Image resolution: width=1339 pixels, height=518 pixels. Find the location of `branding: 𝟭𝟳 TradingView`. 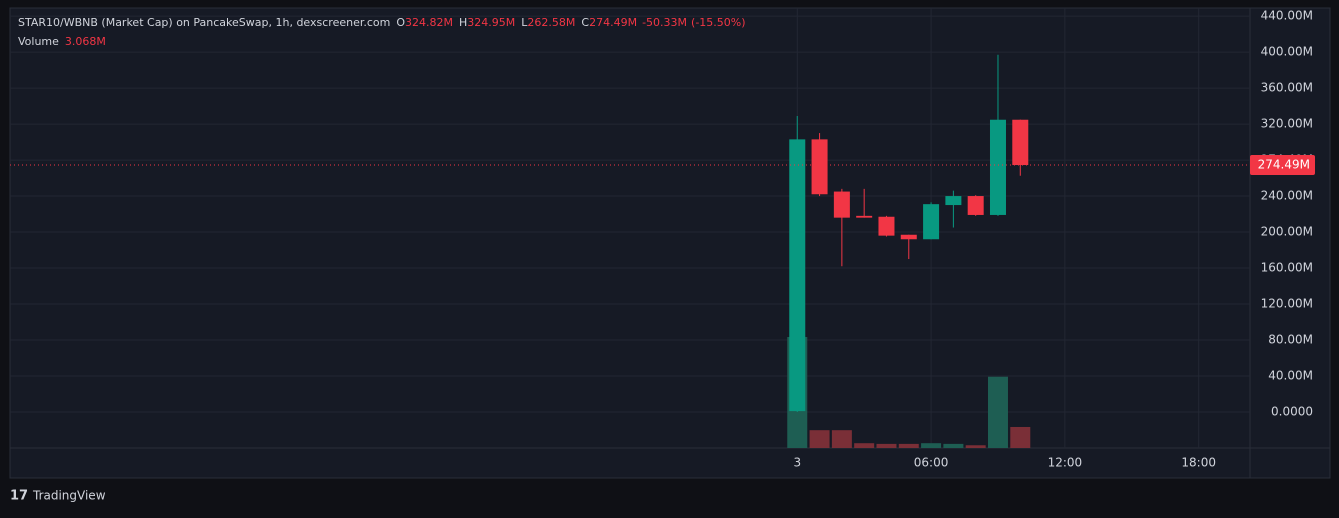

branding: 𝟭𝟳 TradingView is located at coordinates (58, 496).